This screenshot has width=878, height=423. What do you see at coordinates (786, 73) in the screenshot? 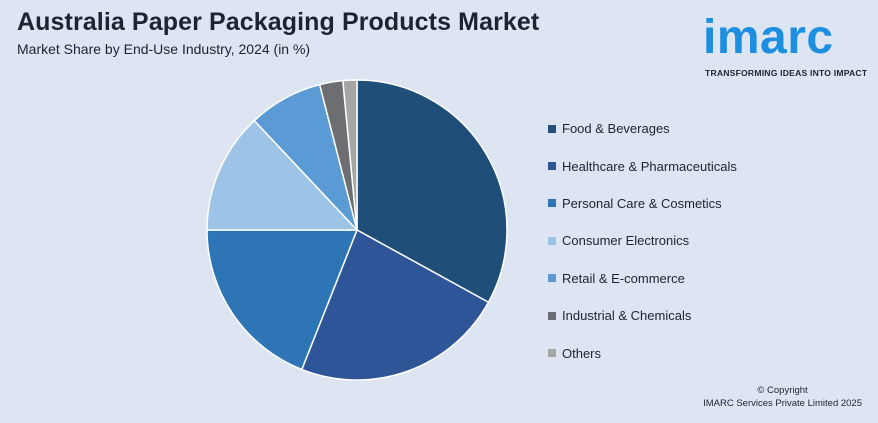
I see `logo-tagline: TRANSFORMING IDEAS INTO IMPACT` at bounding box center [786, 73].